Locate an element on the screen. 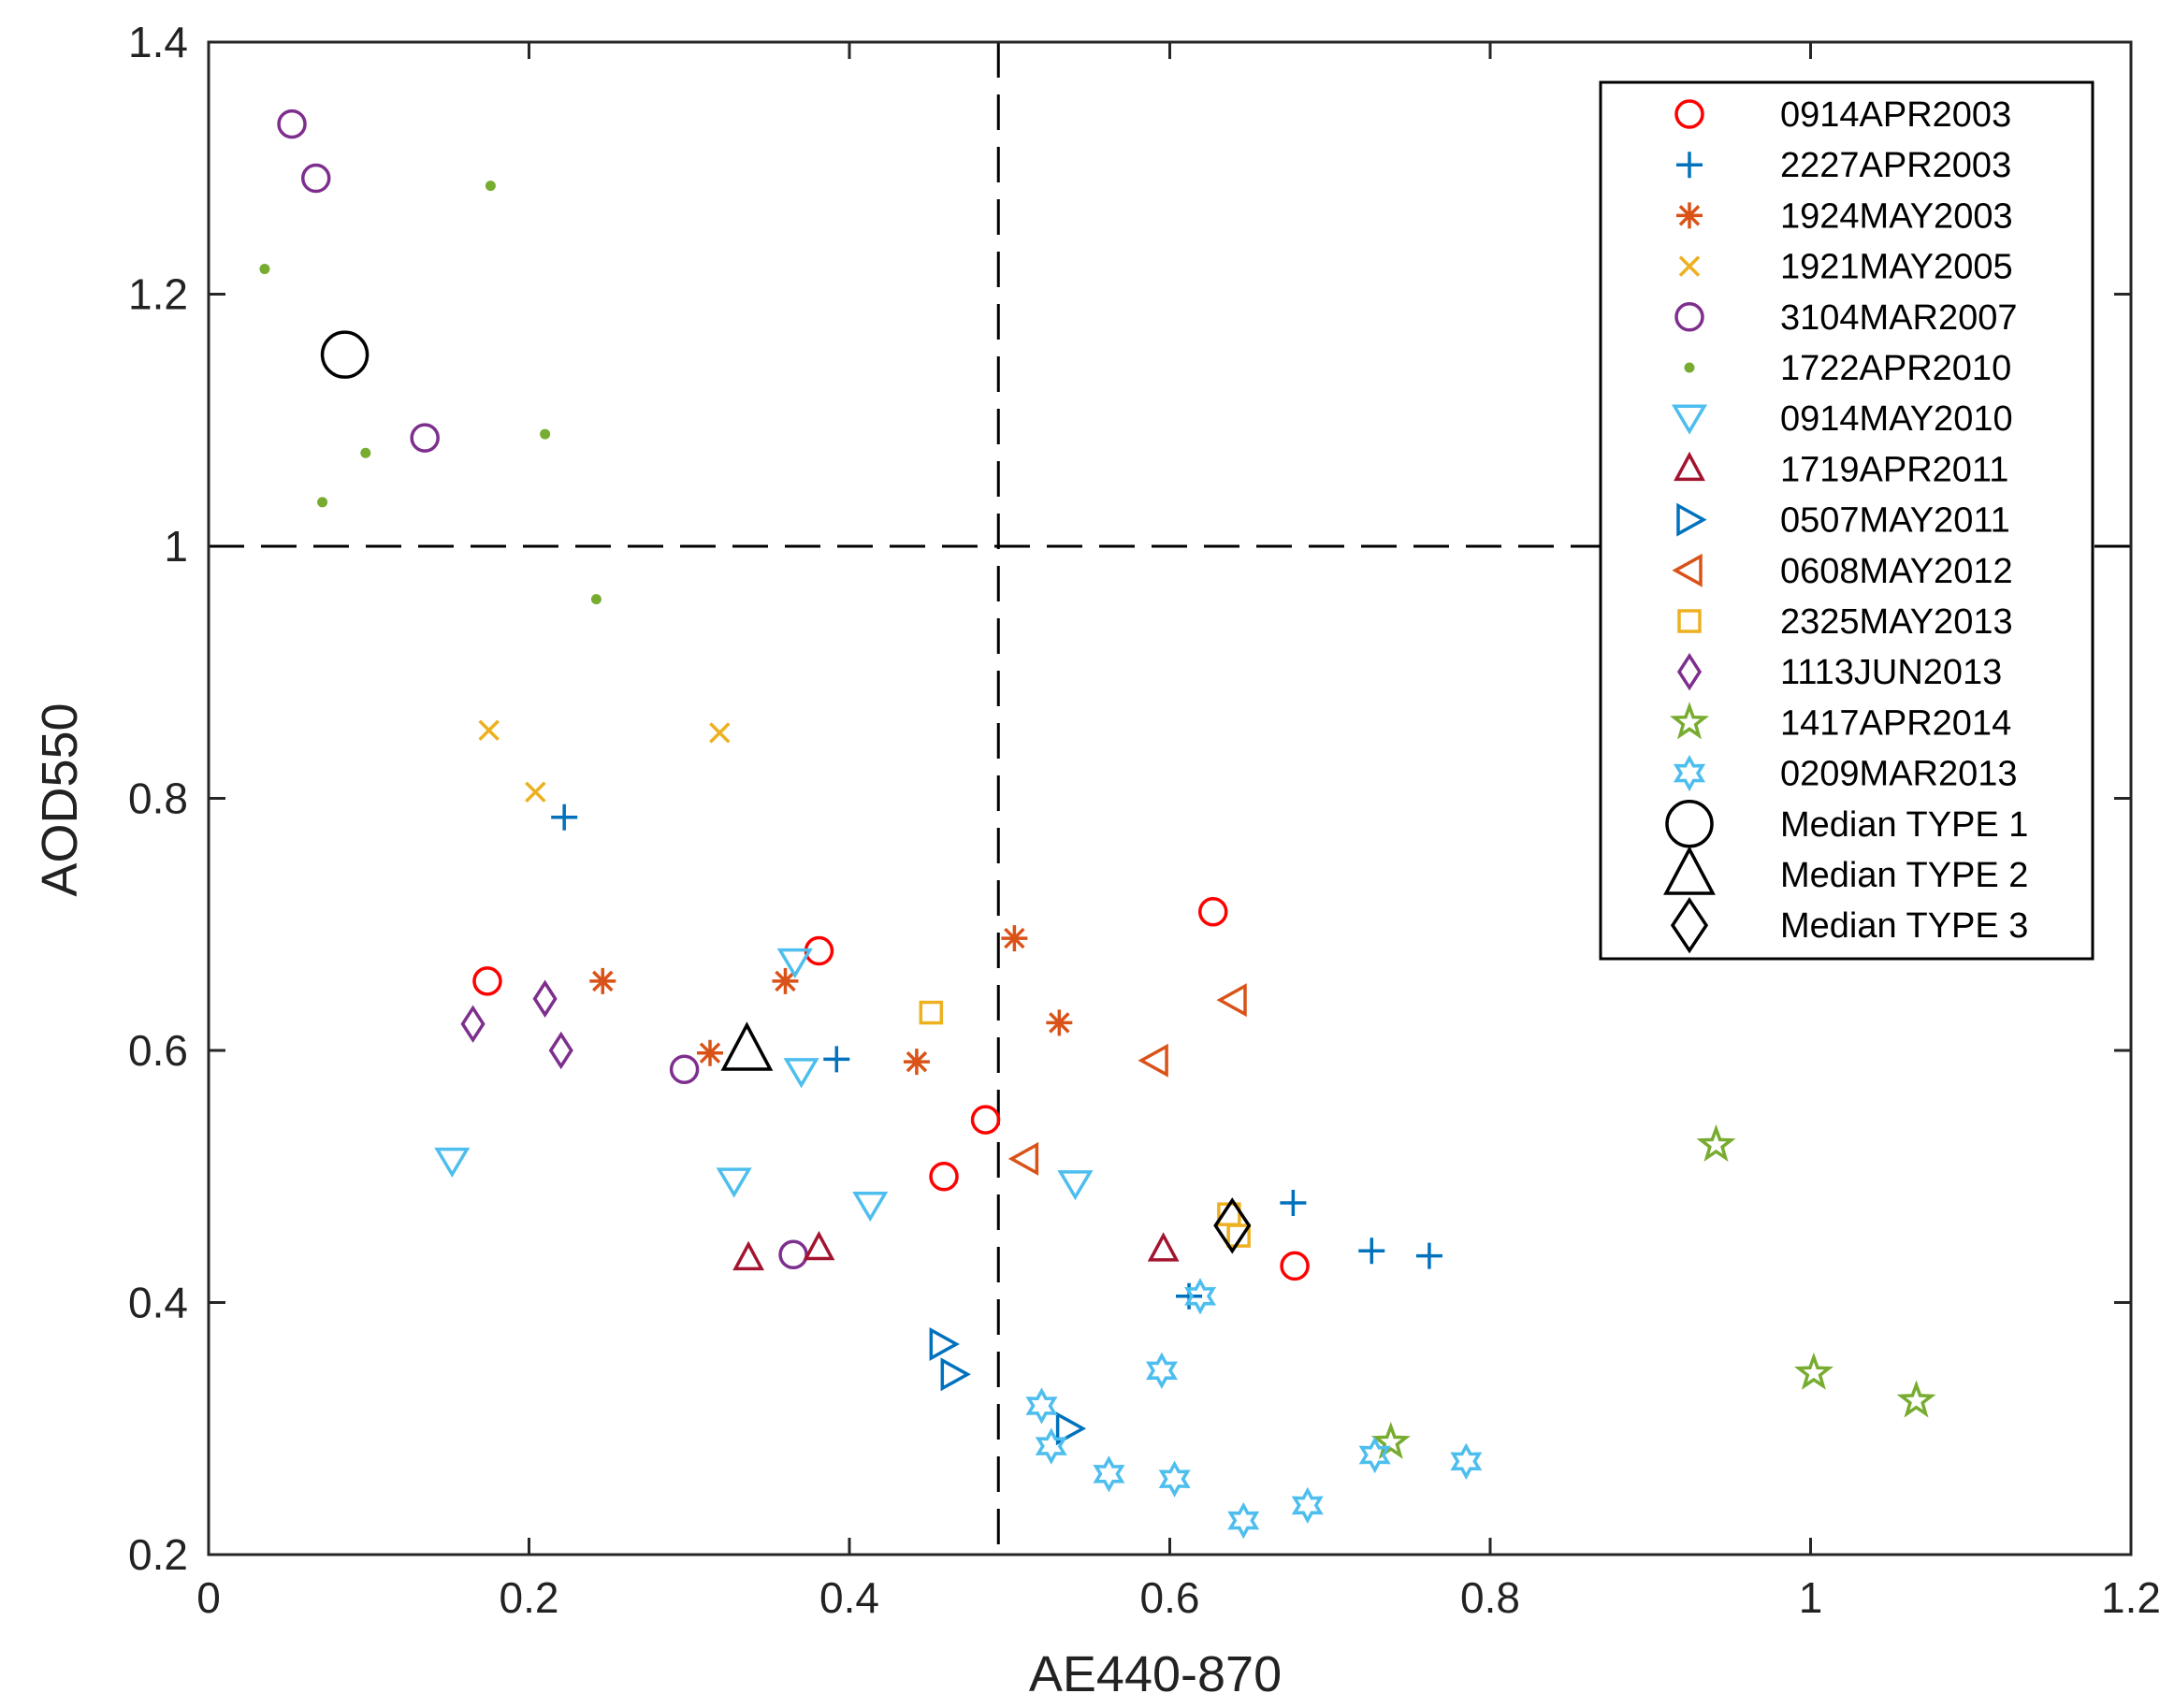 Image resolution: width=2174 pixels, height=1708 pixels. legend-label: 1113JUN2013 is located at coordinates (1891, 672).